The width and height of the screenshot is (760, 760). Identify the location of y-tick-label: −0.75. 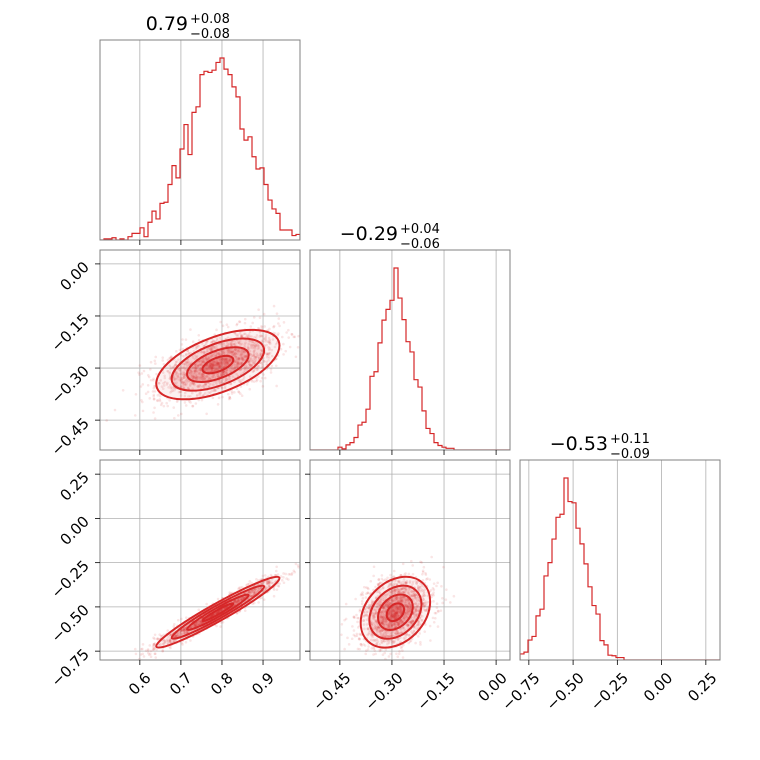
(70, 667).